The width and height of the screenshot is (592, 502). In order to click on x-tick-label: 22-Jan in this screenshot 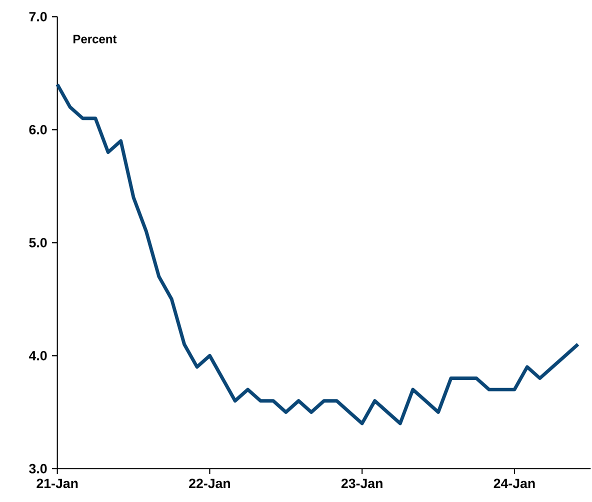, I will do `click(209, 483)`.